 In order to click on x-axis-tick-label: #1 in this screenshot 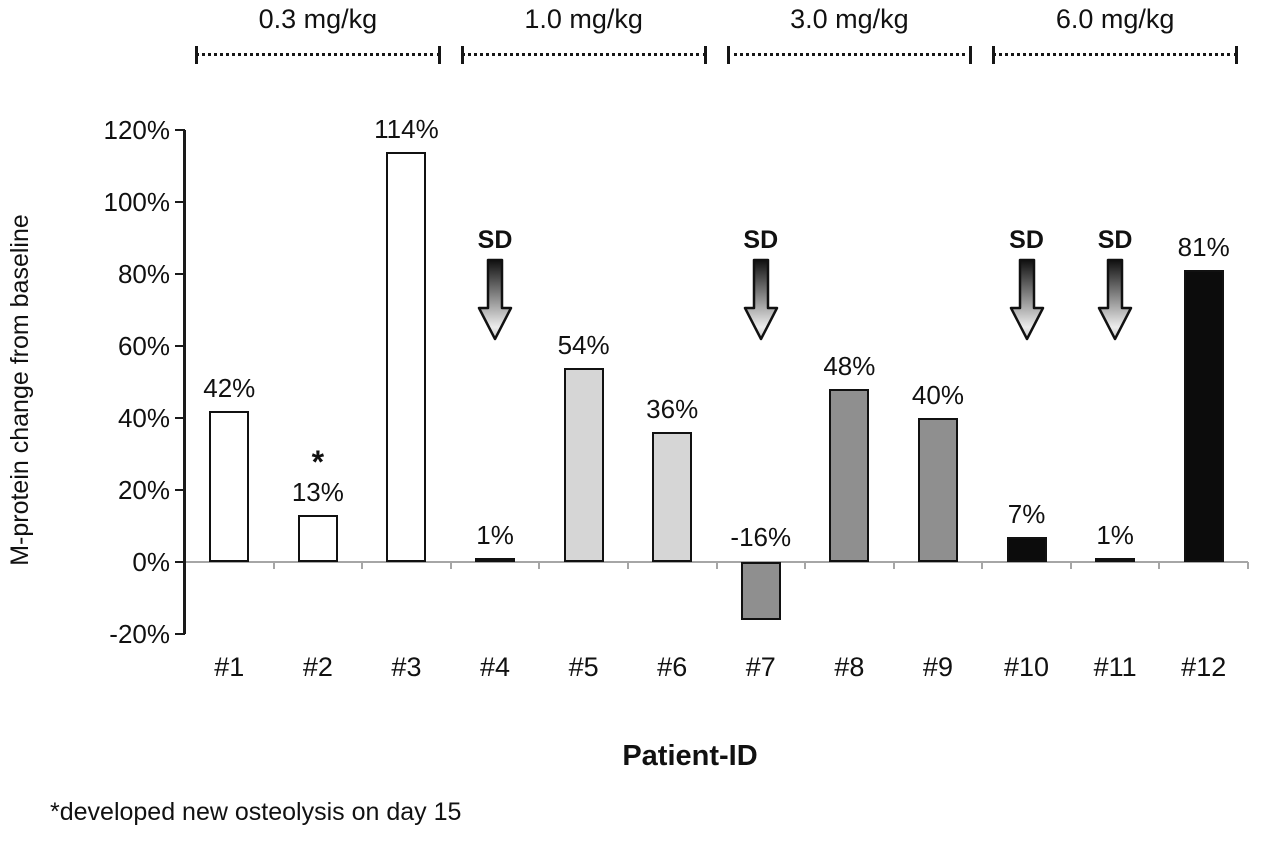, I will do `click(229, 667)`.